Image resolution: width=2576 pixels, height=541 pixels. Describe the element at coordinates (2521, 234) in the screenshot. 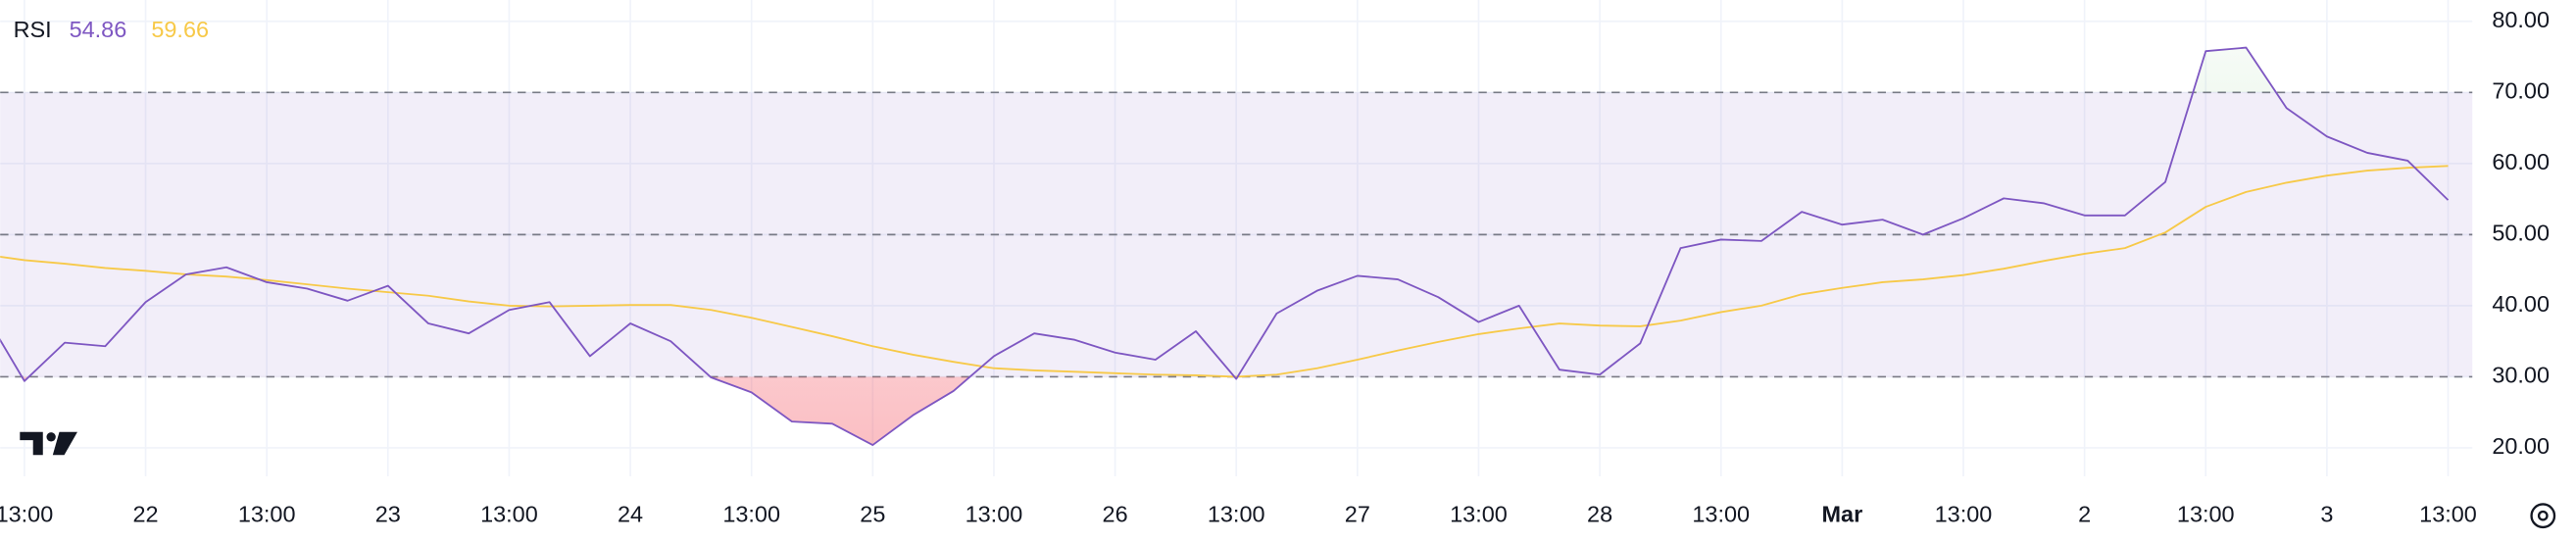

I see `y-tick-label: 50.00` at that location.